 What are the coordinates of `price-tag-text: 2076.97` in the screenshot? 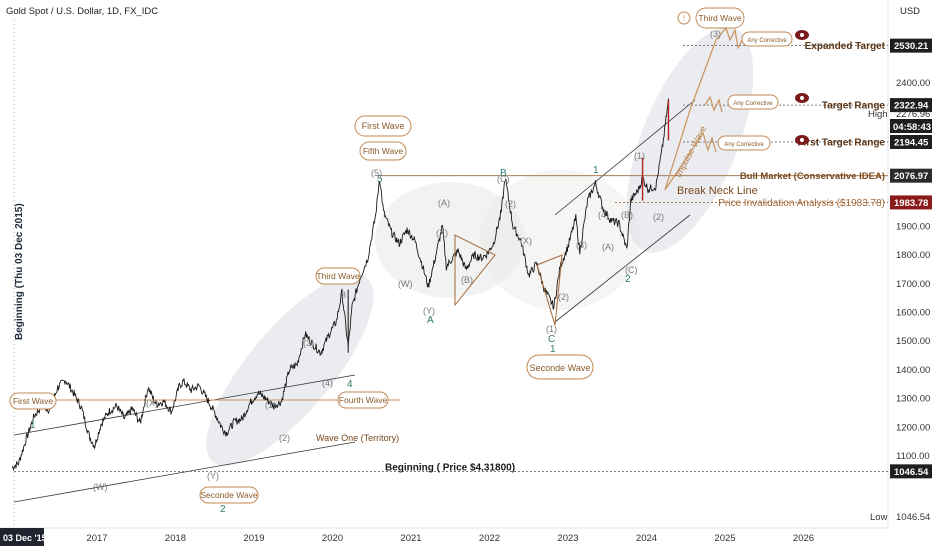 It's located at (911, 176).